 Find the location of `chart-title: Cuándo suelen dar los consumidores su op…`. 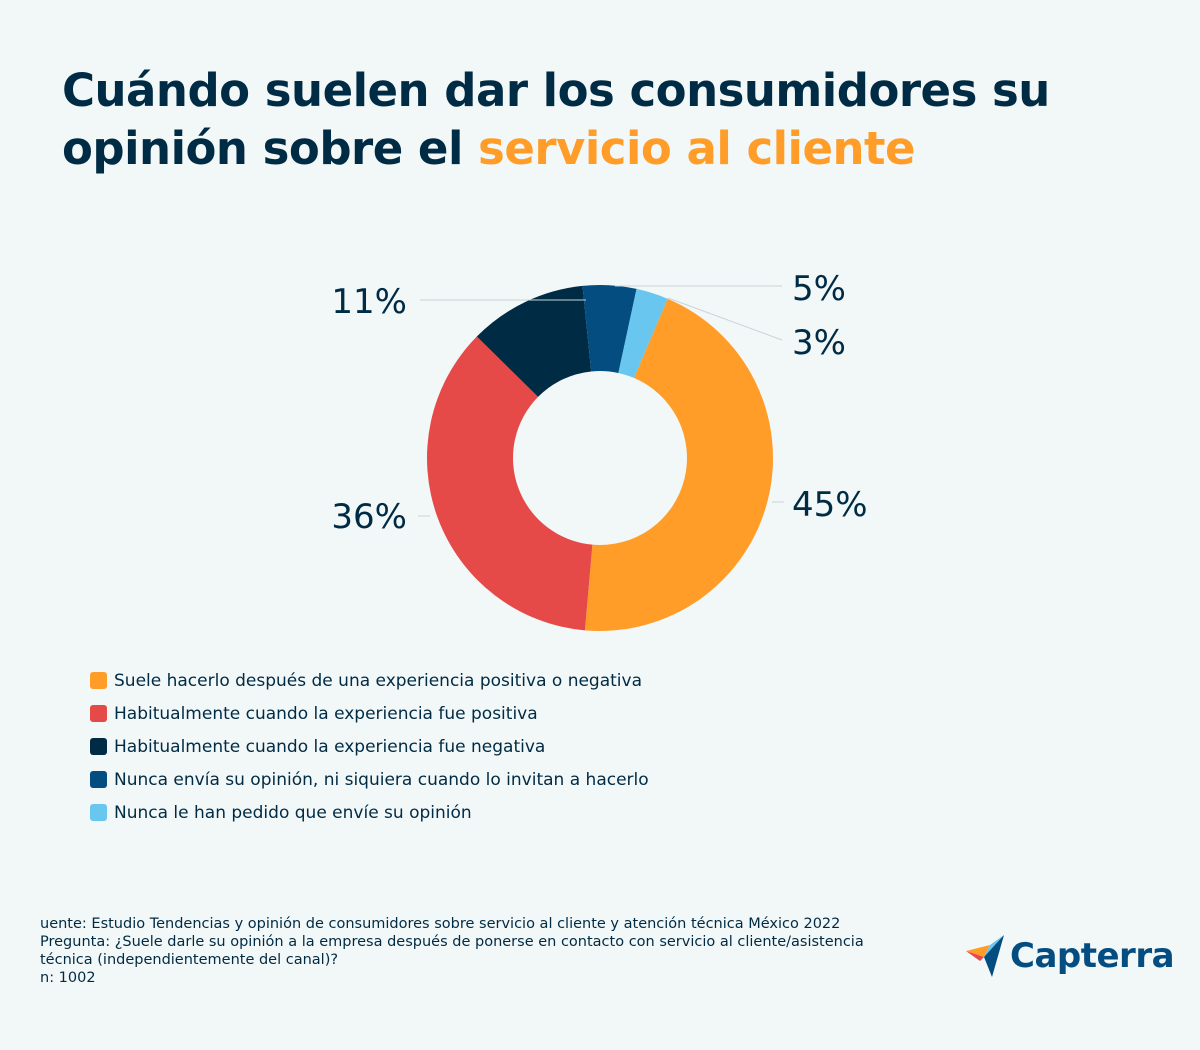

chart-title: Cuándo suelen dar los consumidores su op… is located at coordinates (631, 120).